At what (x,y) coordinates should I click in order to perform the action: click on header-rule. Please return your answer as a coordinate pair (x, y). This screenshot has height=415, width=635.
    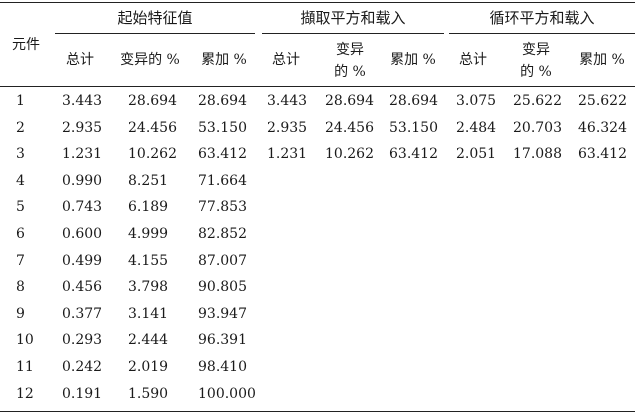
    Looking at the image, I should click on (317, 86).